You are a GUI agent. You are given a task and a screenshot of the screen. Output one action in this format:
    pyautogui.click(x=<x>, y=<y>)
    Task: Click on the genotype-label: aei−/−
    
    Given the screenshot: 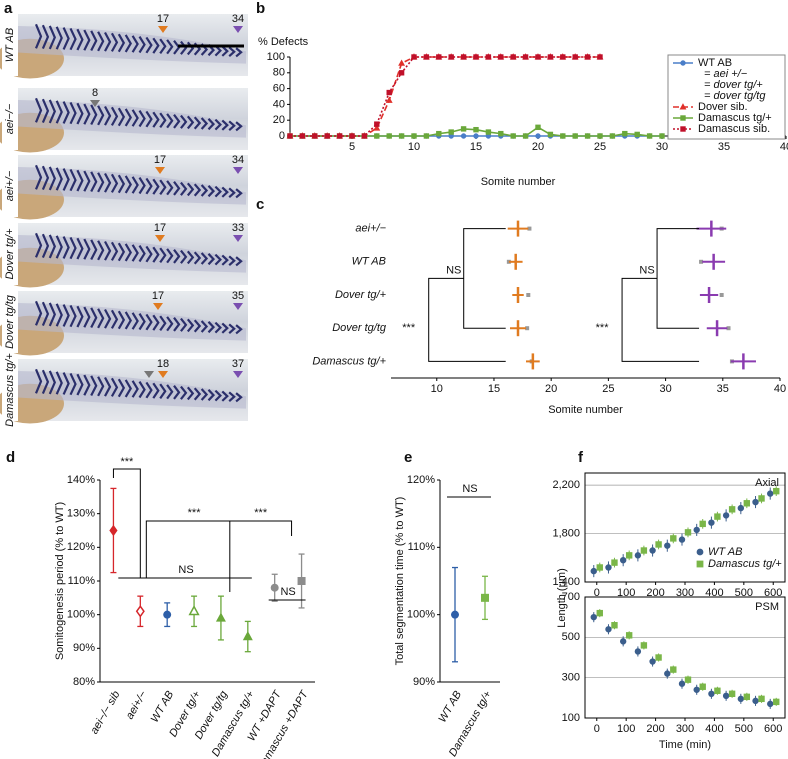 What is the action you would take?
    pyautogui.click(x=10, y=118)
    